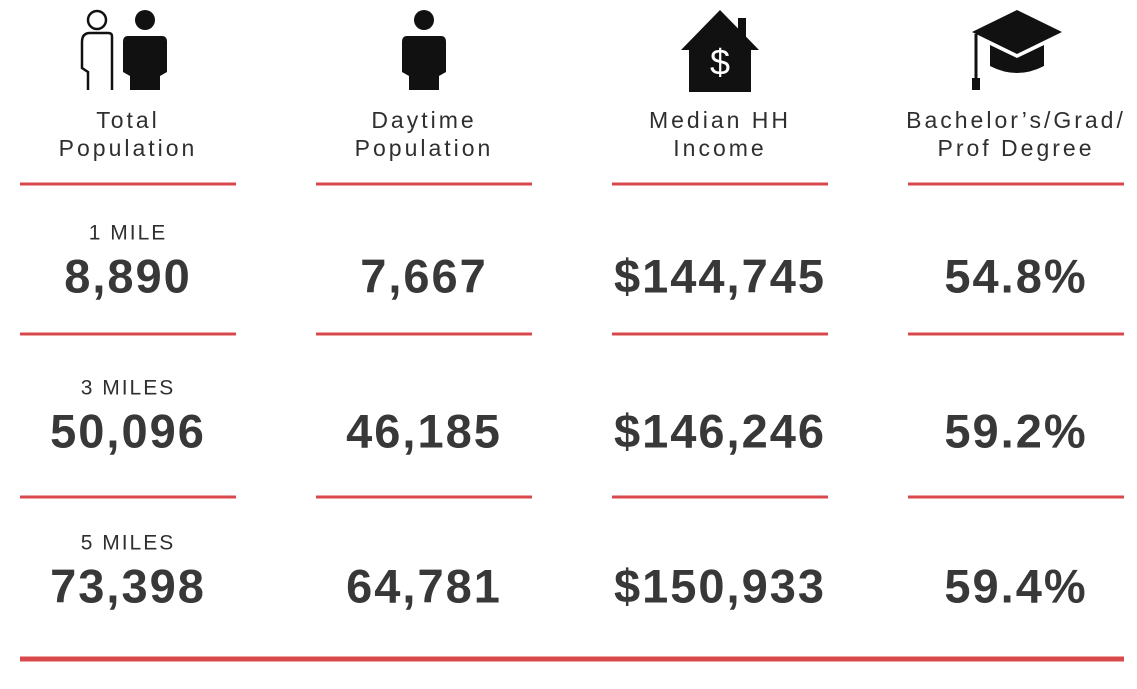  What do you see at coordinates (424, 275) in the screenshot?
I see `stat-value: 7,667` at bounding box center [424, 275].